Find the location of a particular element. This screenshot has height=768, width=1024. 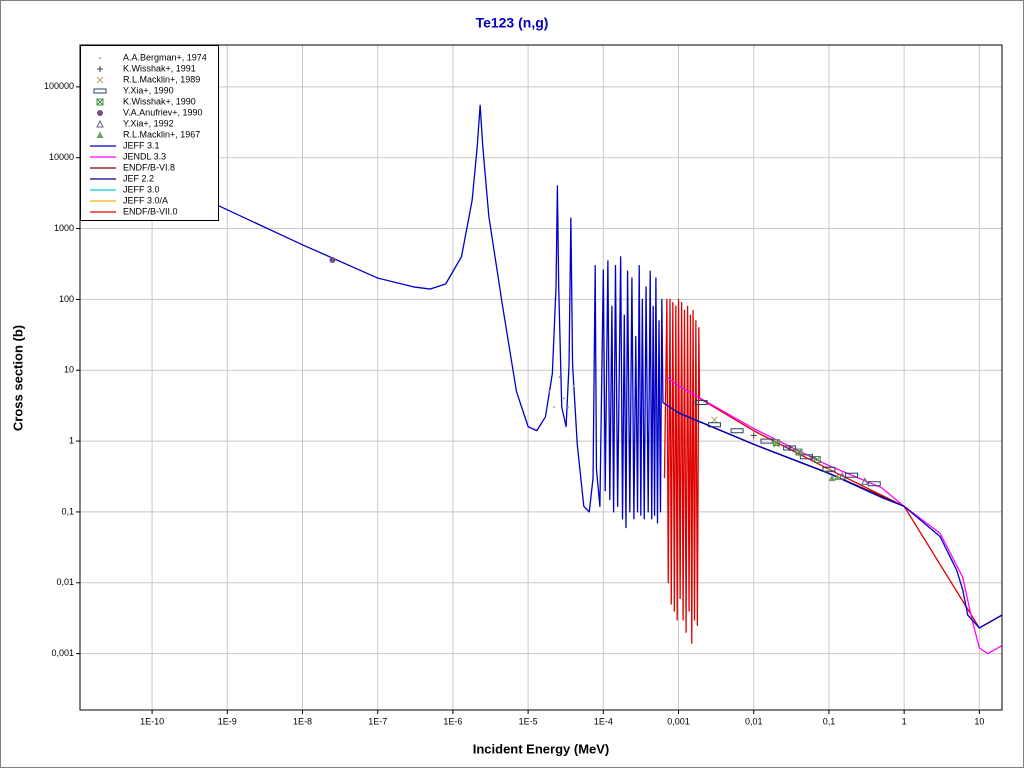

legend-entry: JEFF 3.1 is located at coordinates (125, 145).